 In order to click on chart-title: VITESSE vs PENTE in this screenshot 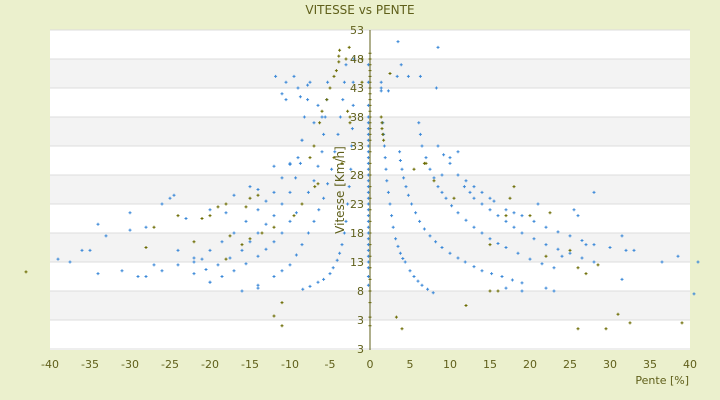, I will do `click(359, 10)`.